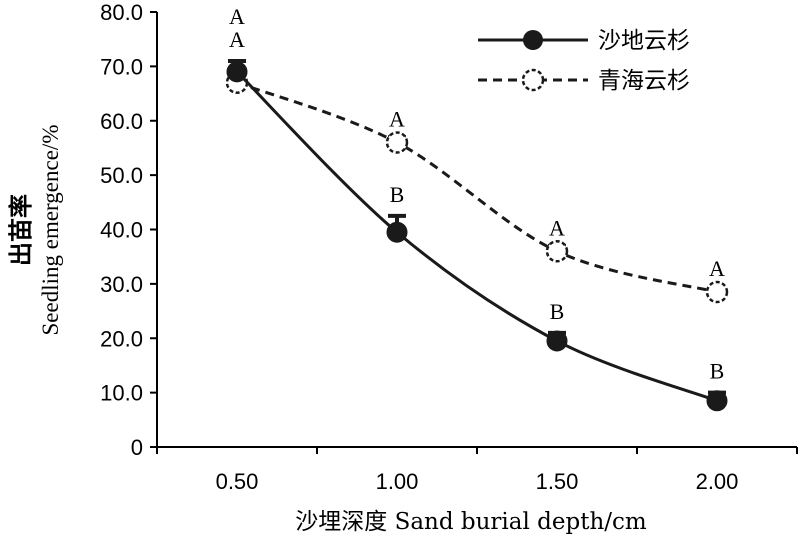 This screenshot has height=545, width=800. What do you see at coordinates (21, 230) in the screenshot?
I see `y-axis-label-zh: 出苗率` at bounding box center [21, 230].